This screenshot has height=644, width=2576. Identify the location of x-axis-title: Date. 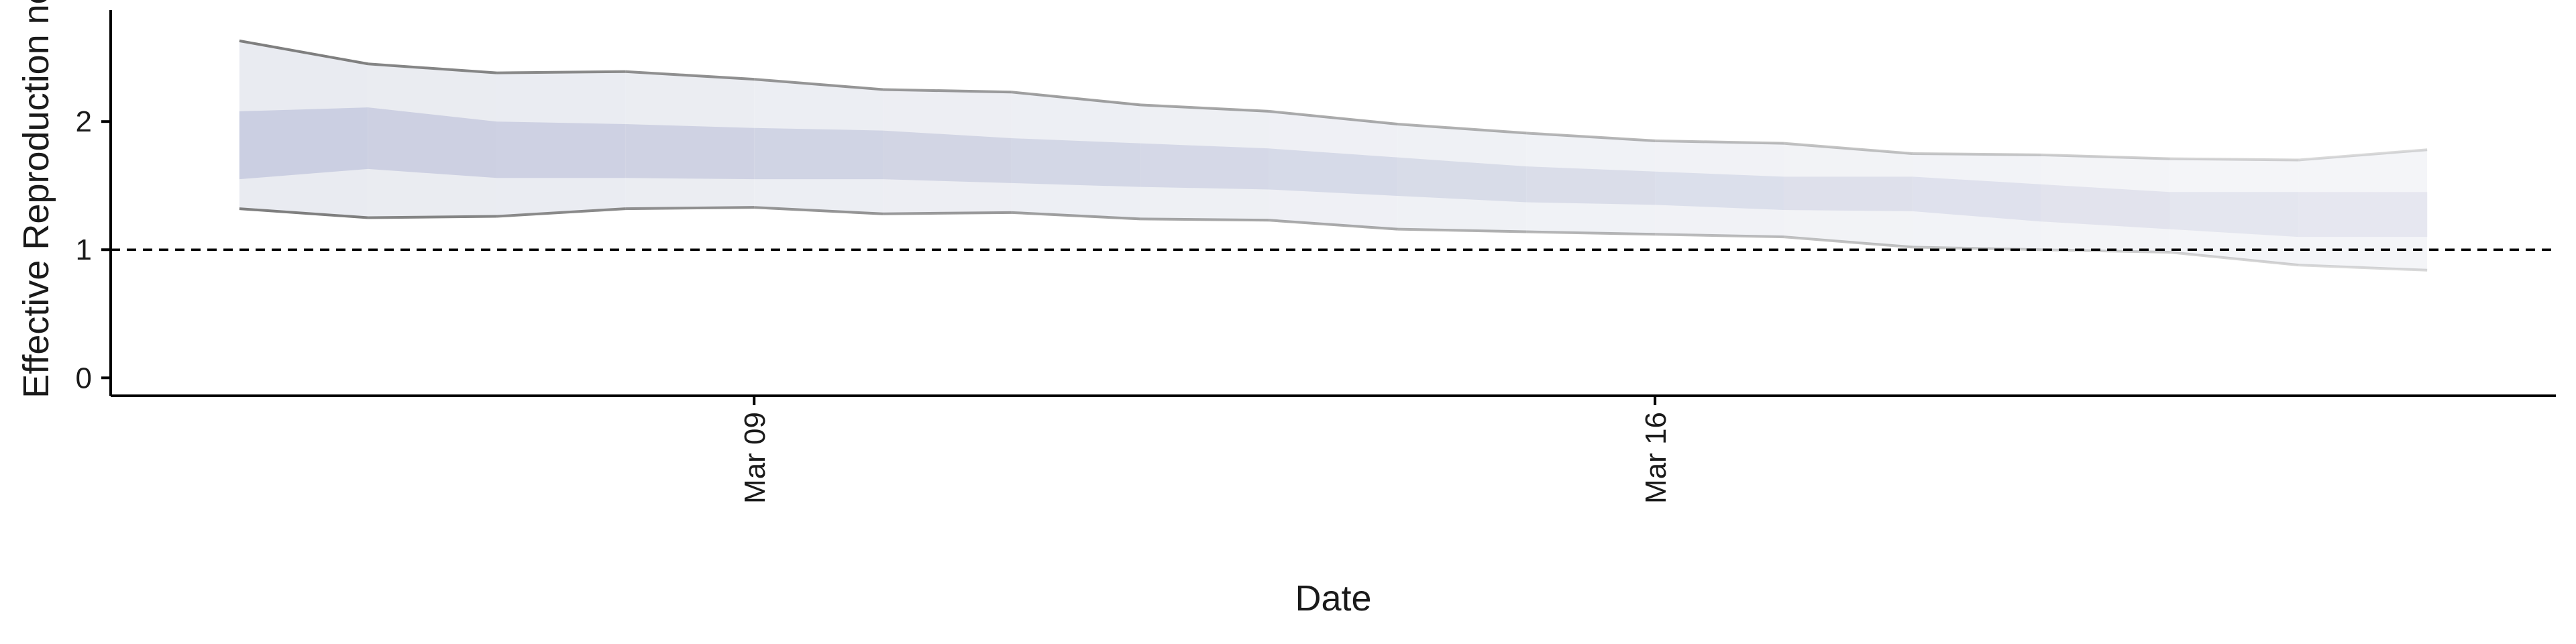
(1333, 598).